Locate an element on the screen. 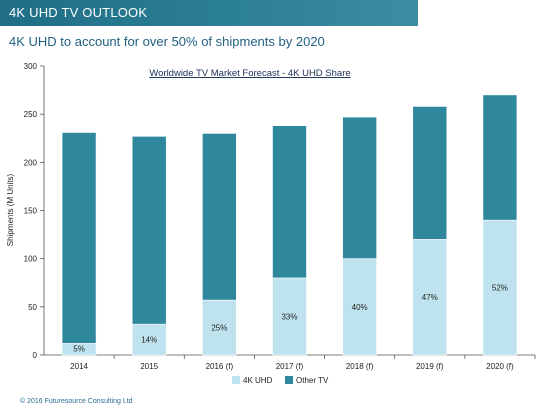  x-tick-label: 2020 (f) is located at coordinates (500, 366).